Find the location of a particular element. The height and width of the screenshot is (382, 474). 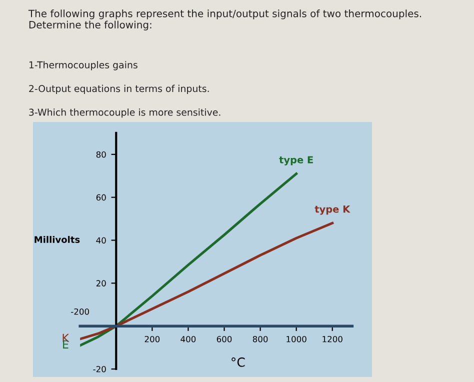

y-tick-label: 80 is located at coordinates (101, 154).